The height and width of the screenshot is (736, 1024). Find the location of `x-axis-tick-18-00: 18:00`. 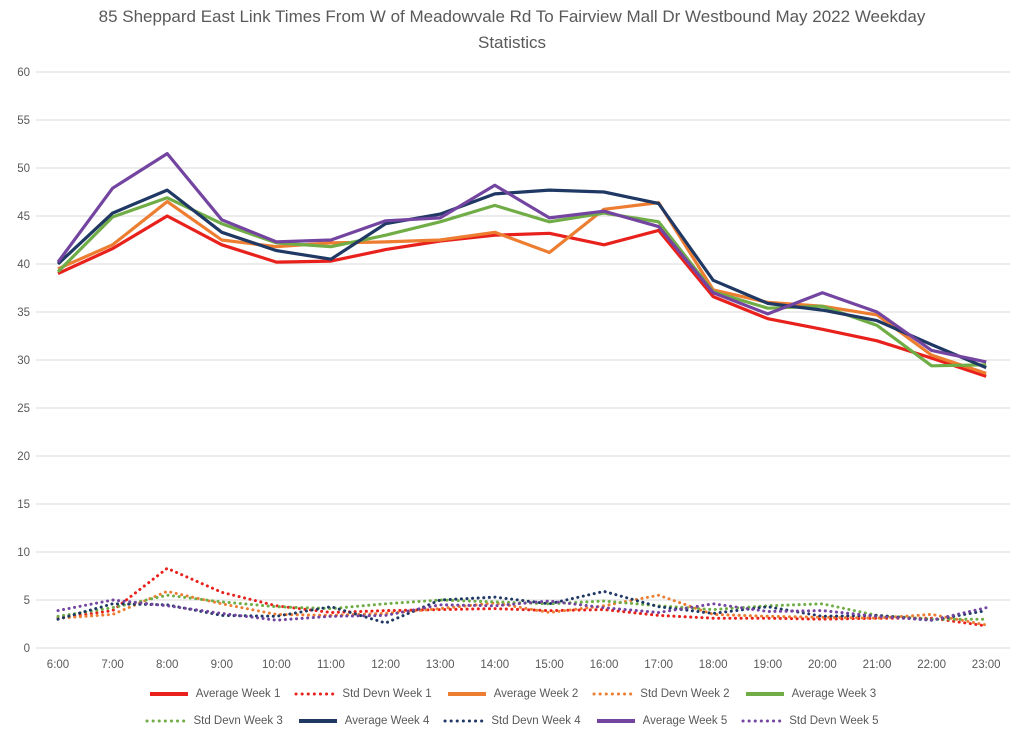

x-axis-tick-18-00: 18:00 is located at coordinates (713, 665).